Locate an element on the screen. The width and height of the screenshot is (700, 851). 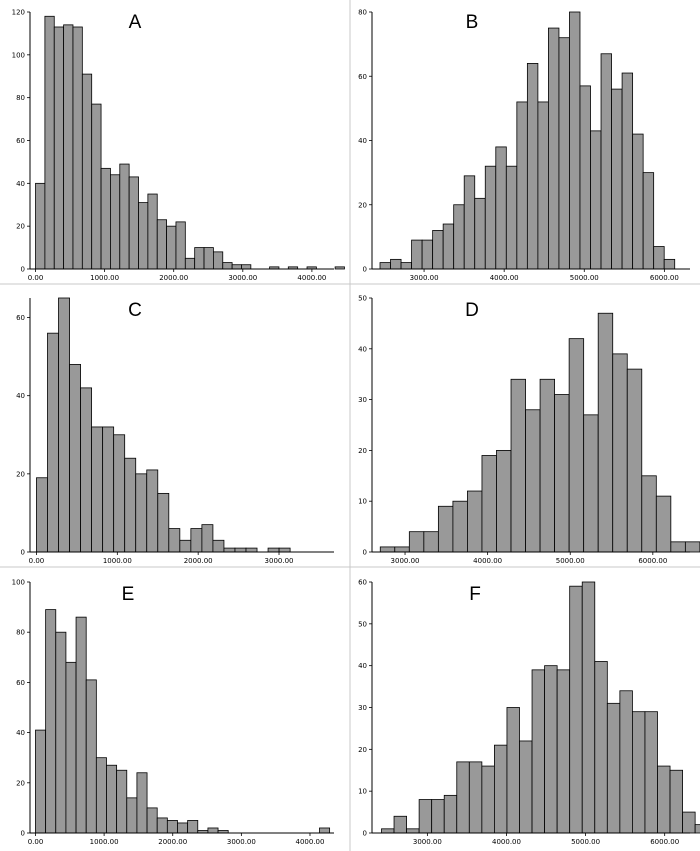
panel-d-ytick-label-3: 30 is located at coordinates (362, 400).